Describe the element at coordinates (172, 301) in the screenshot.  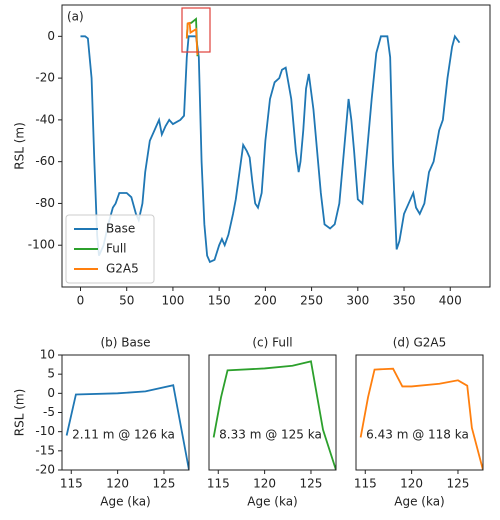
I see `x-tick-label: 100` at that location.